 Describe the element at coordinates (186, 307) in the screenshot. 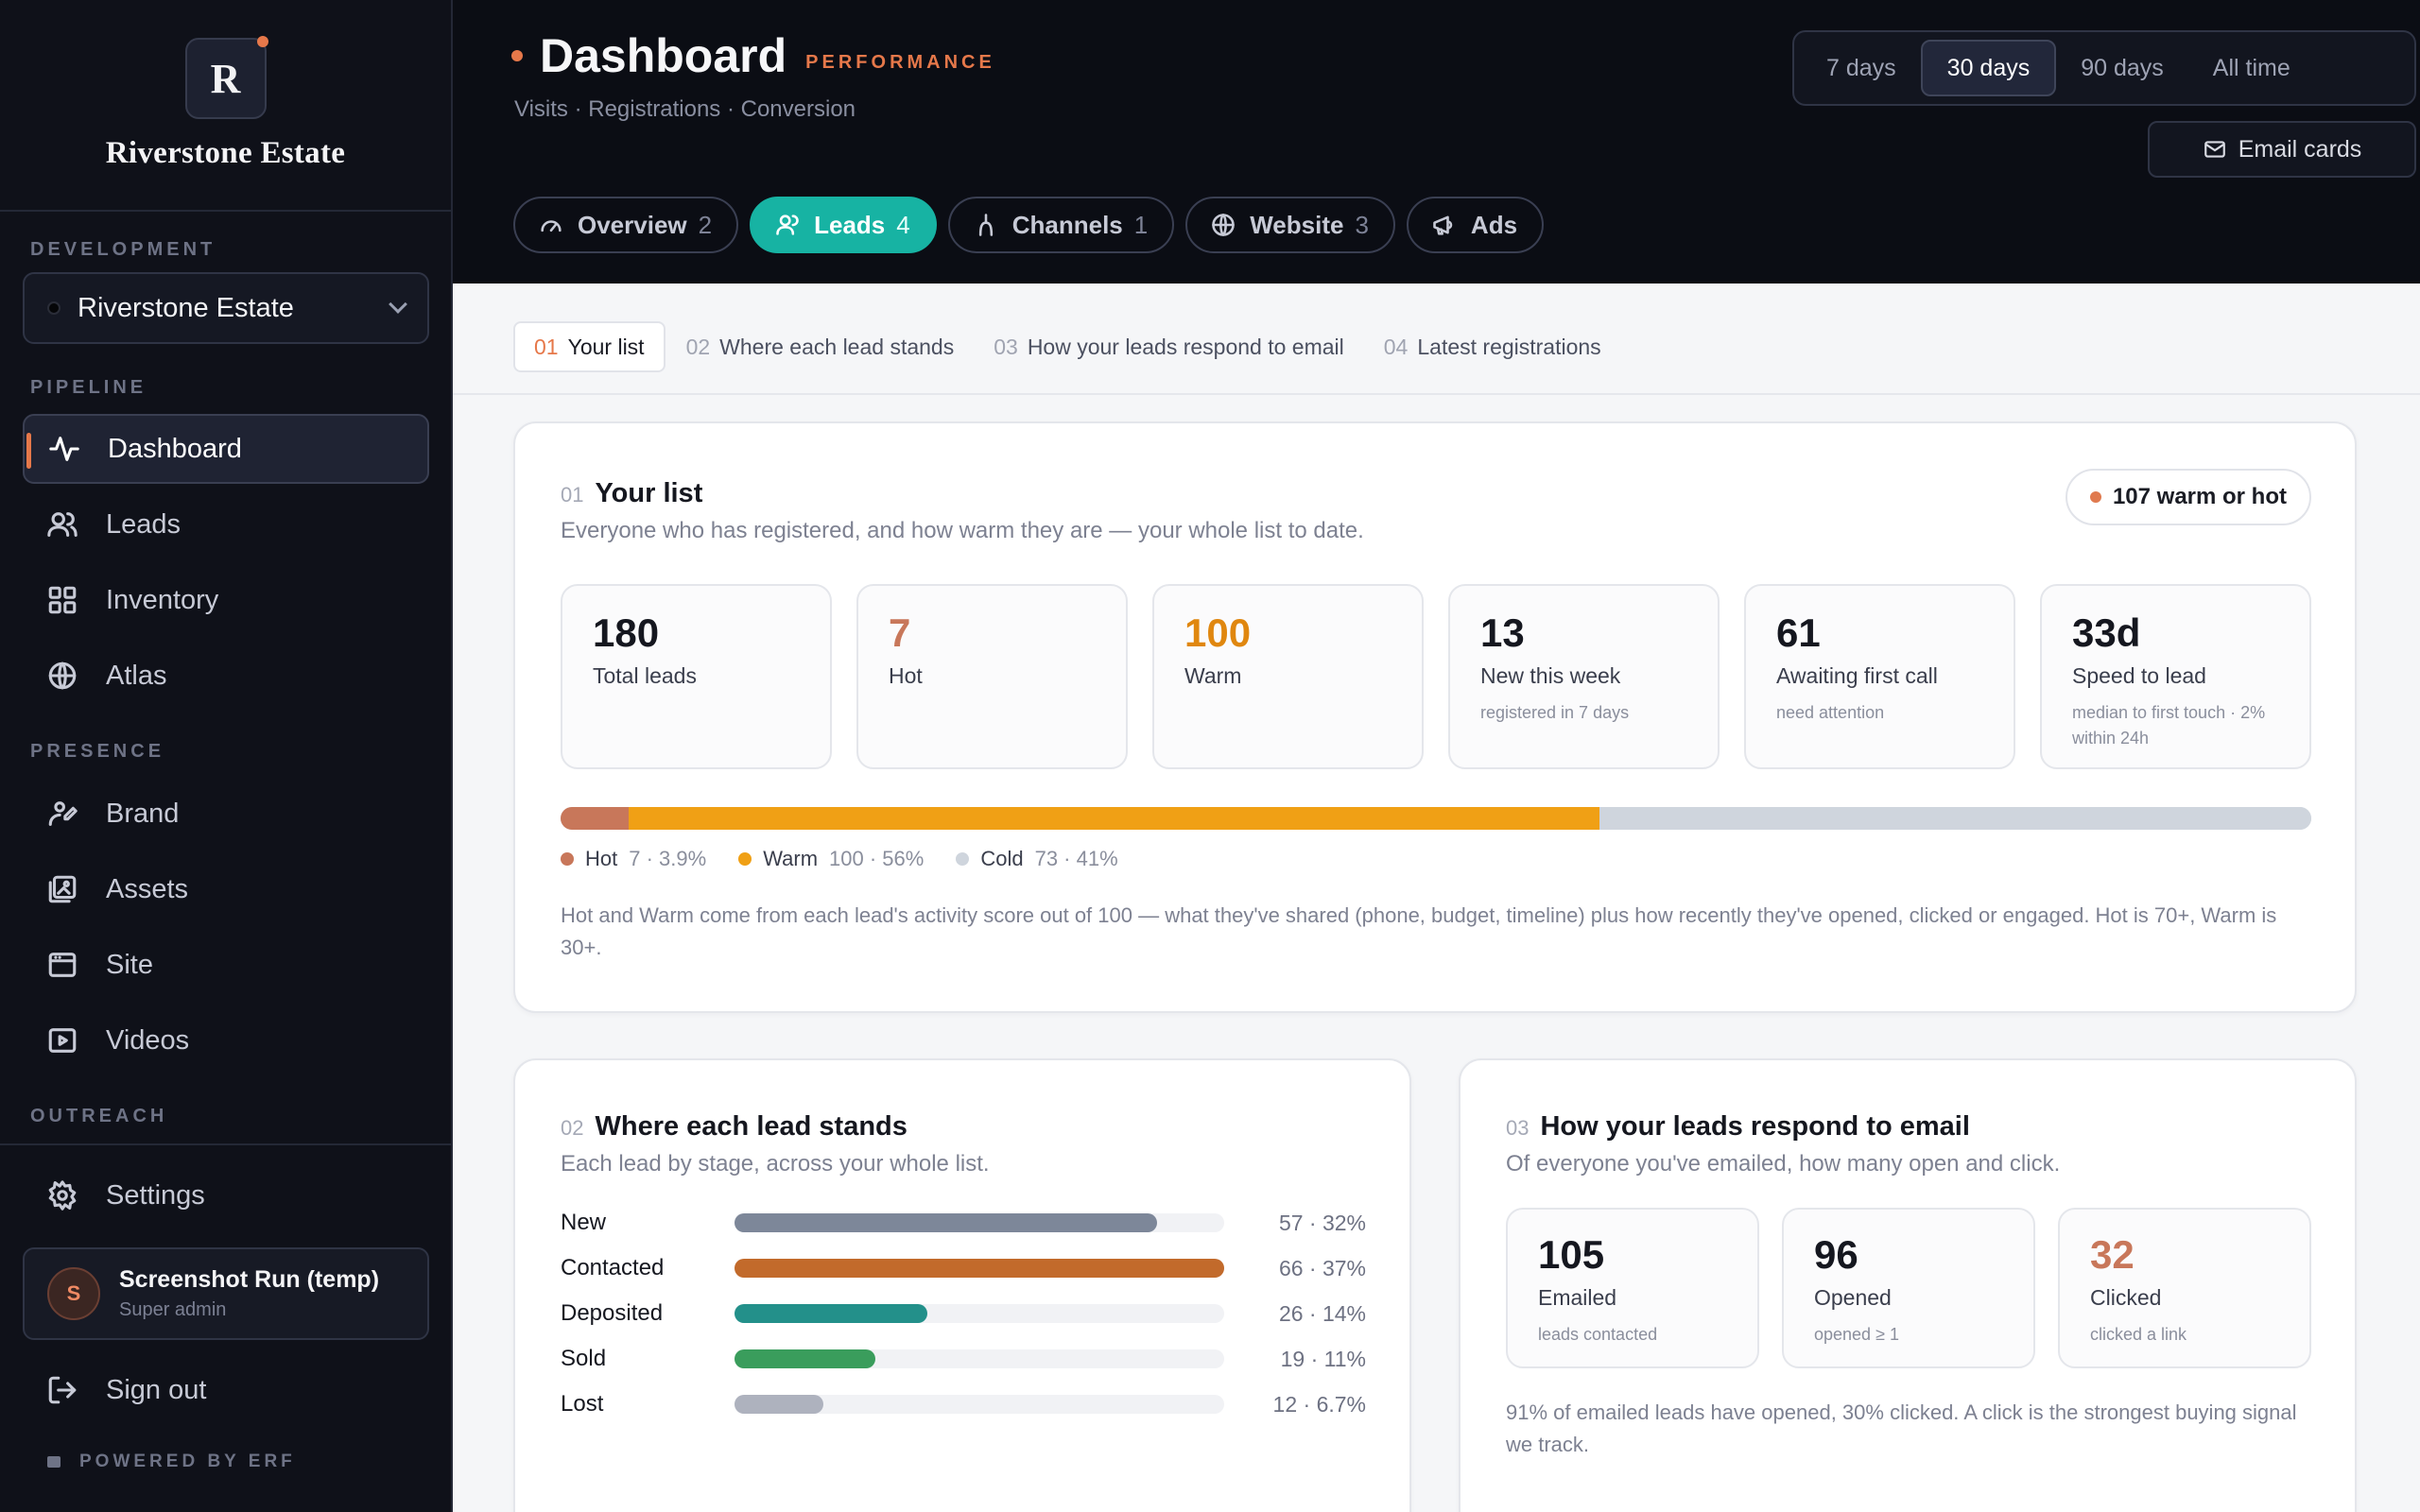

I see `development-value: Riverstone Estate` at that location.